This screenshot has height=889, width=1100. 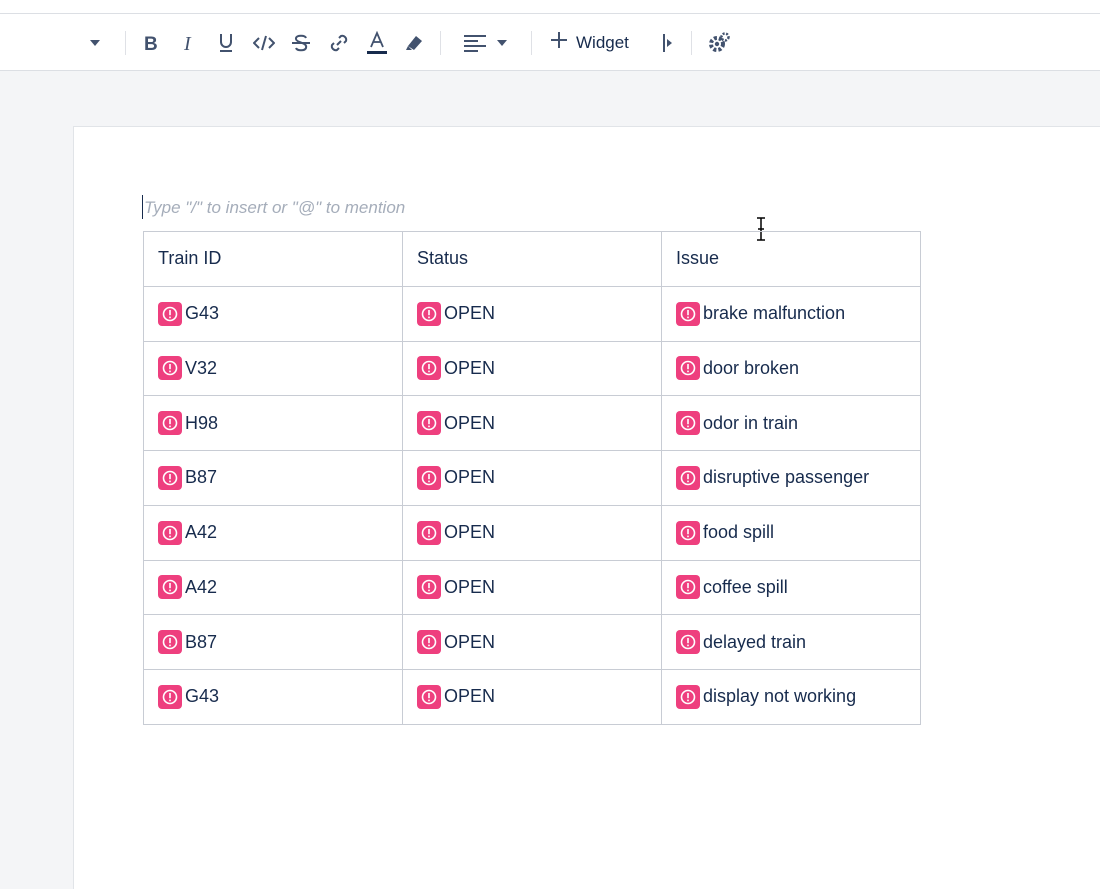 What do you see at coordinates (751, 367) in the screenshot?
I see `cell-text: door broken` at bounding box center [751, 367].